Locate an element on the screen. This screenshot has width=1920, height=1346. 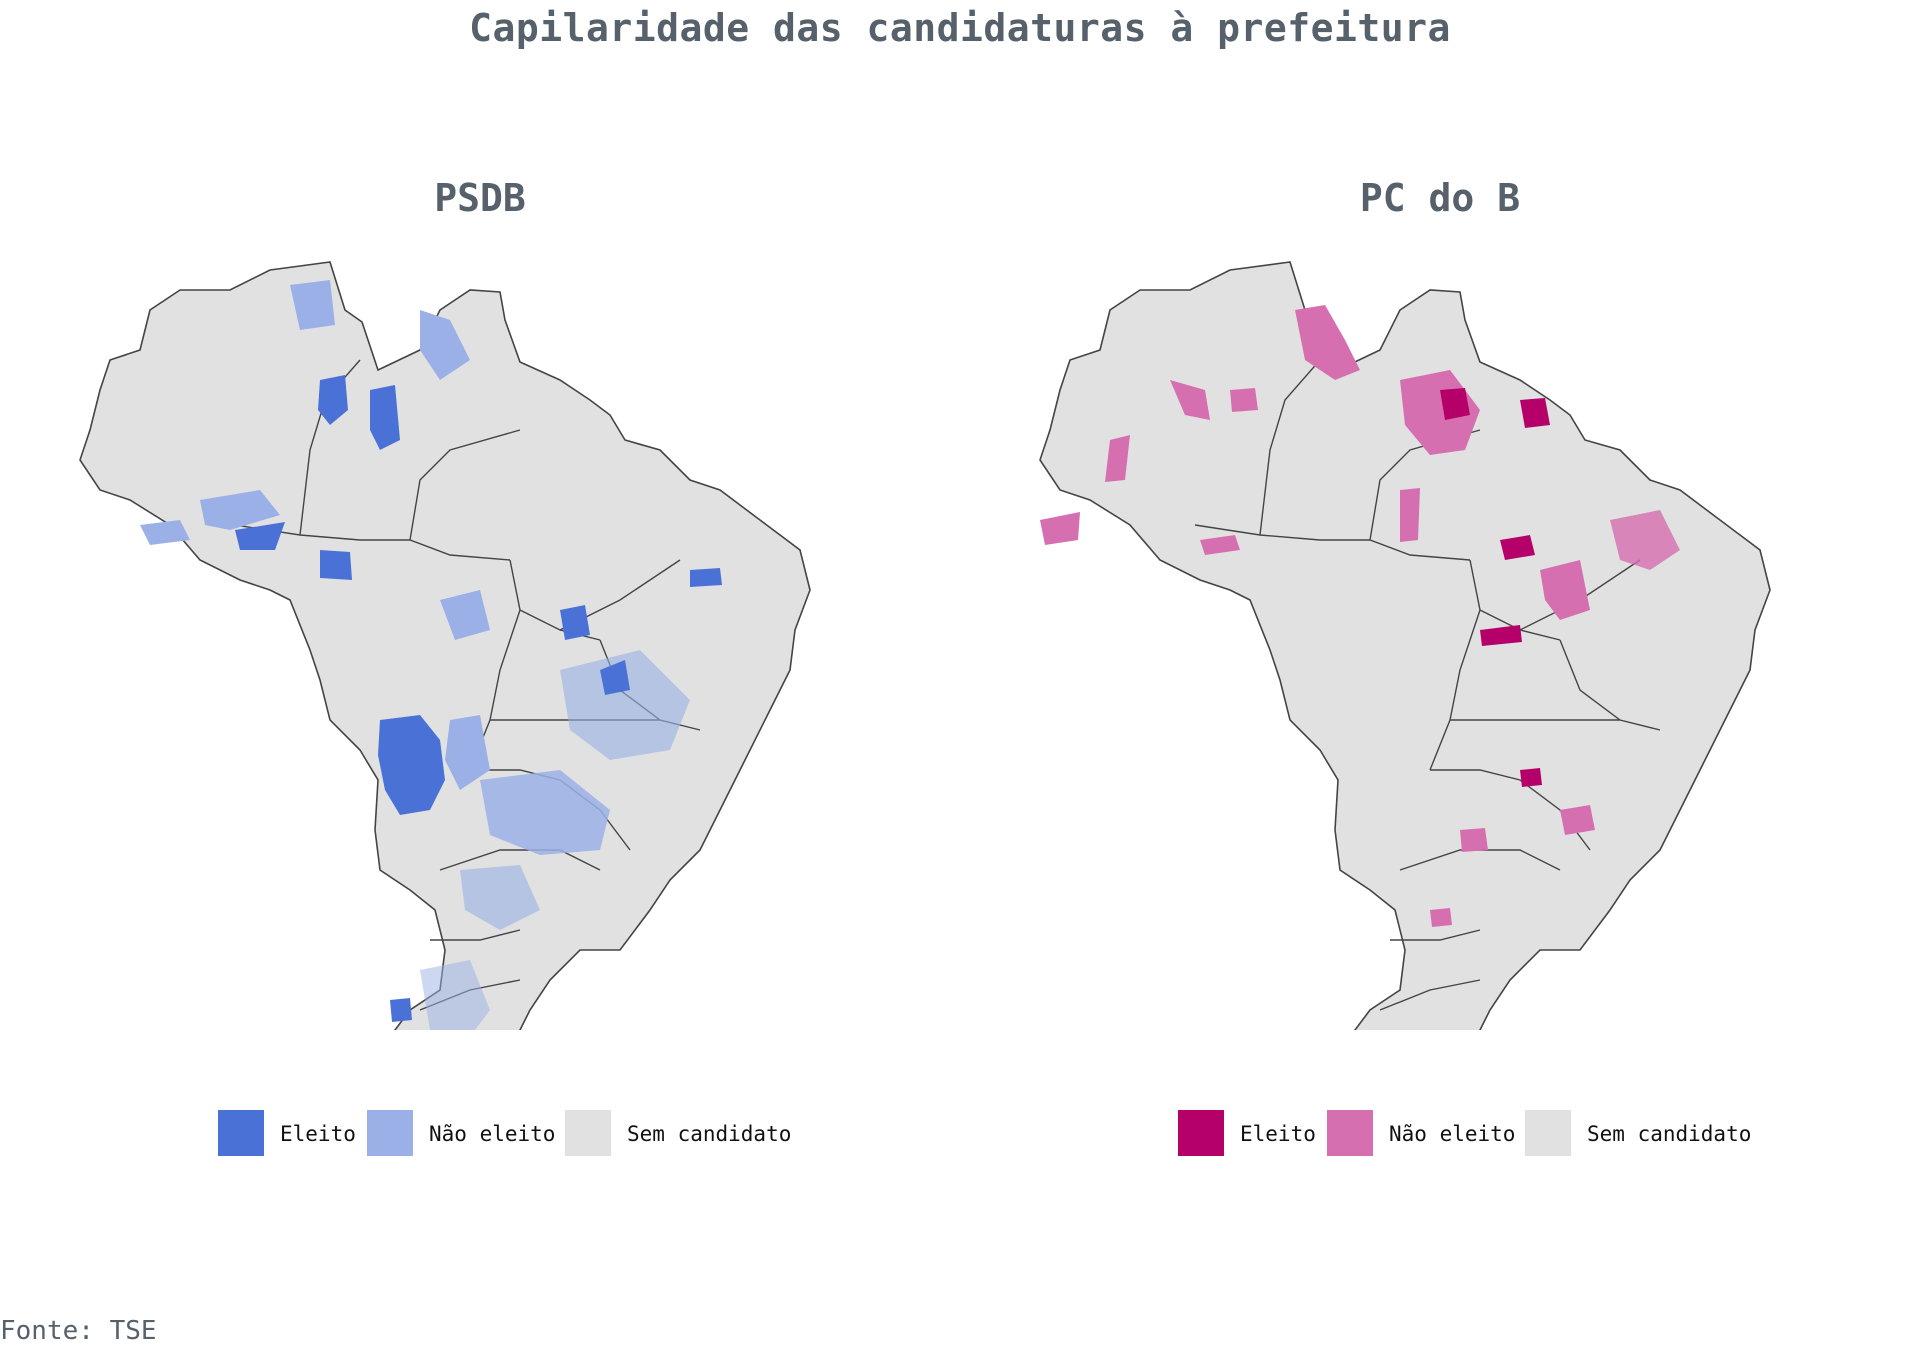
region-elected-pi is located at coordinates (1517, 547).